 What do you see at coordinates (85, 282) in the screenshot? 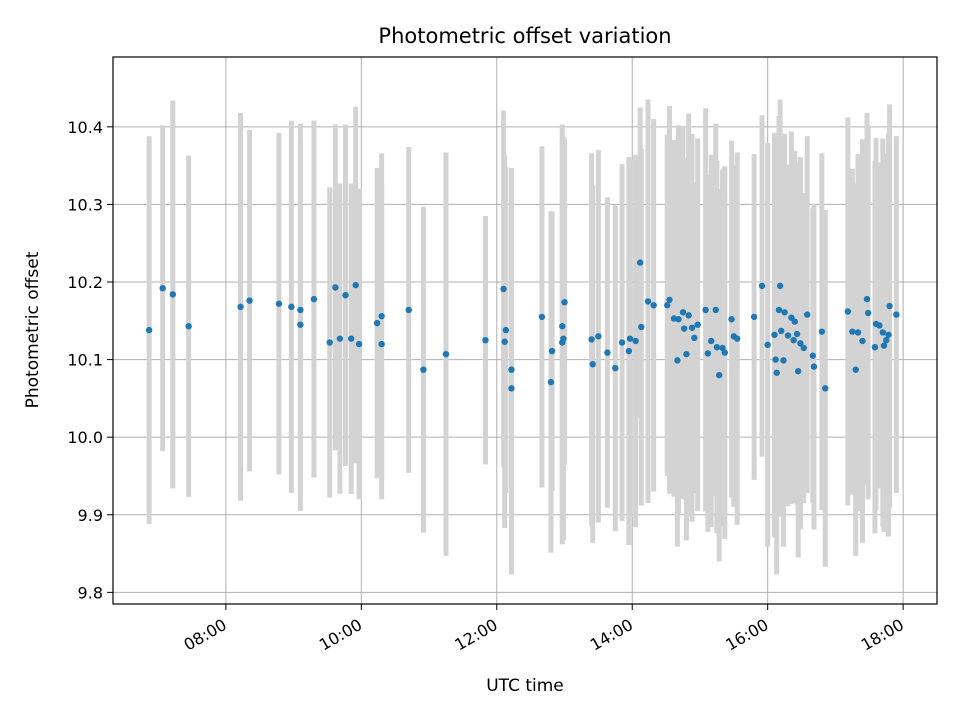
I see `y-tick-label: 10.2` at bounding box center [85, 282].